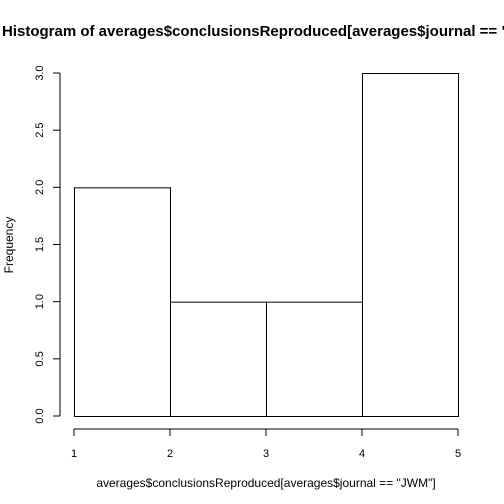  I want to click on y-tick-label-1: 0.0, so click(40, 415).